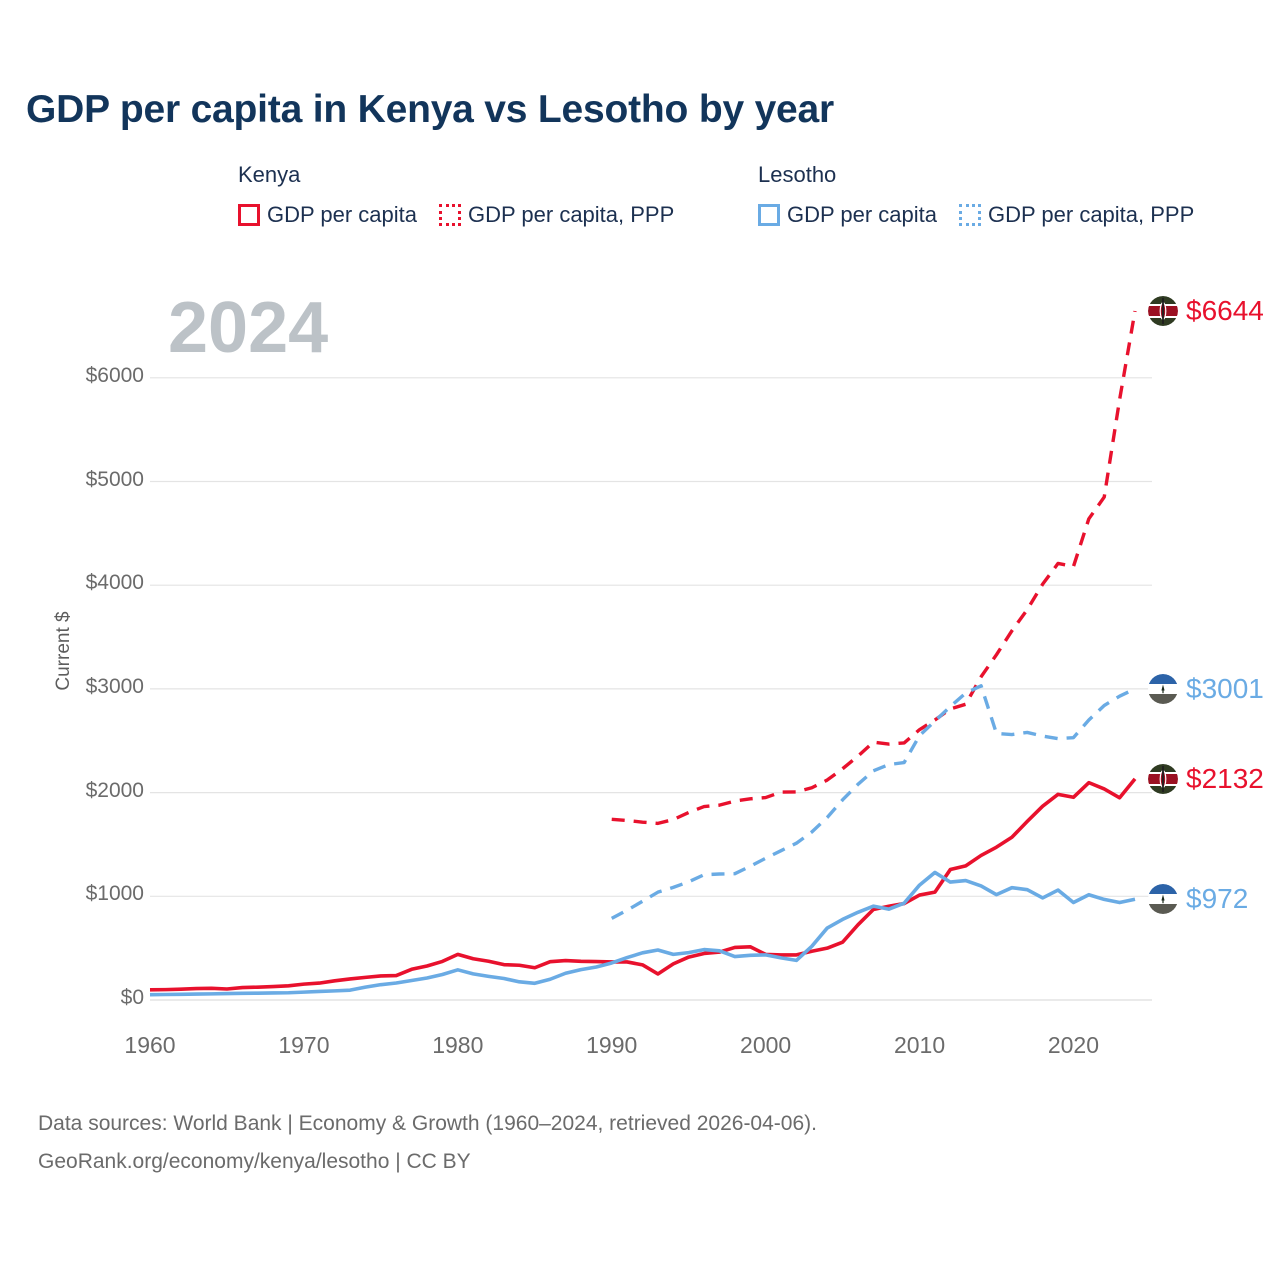 The image size is (1280, 1280). What do you see at coordinates (571, 214) in the screenshot?
I see `legend-label-kenya-gdp-ppp: GDP per capita, PPP` at bounding box center [571, 214].